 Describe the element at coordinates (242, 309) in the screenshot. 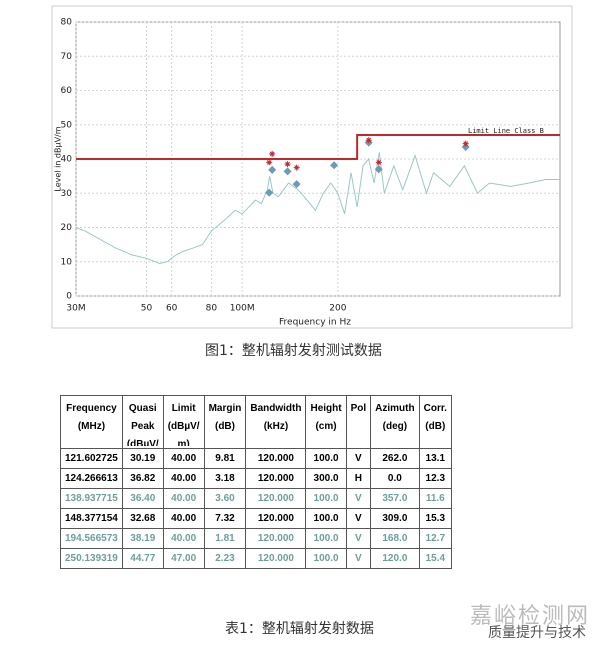

I see `x-tick-label: 100M` at that location.